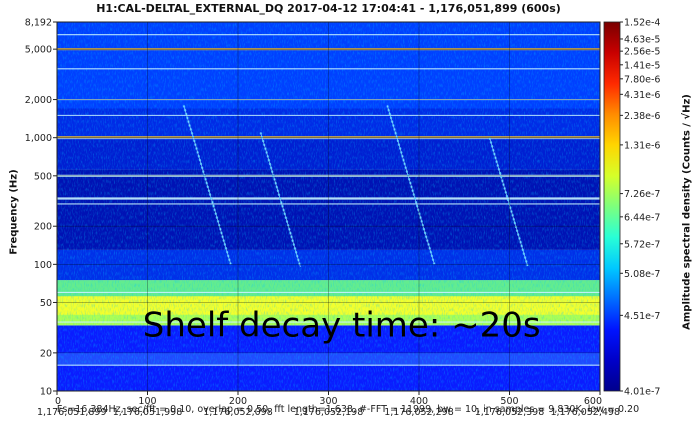 Image resolution: width=696 pixels, height=422 pixels. I want to click on y-tick-label: 100, so click(43, 265).